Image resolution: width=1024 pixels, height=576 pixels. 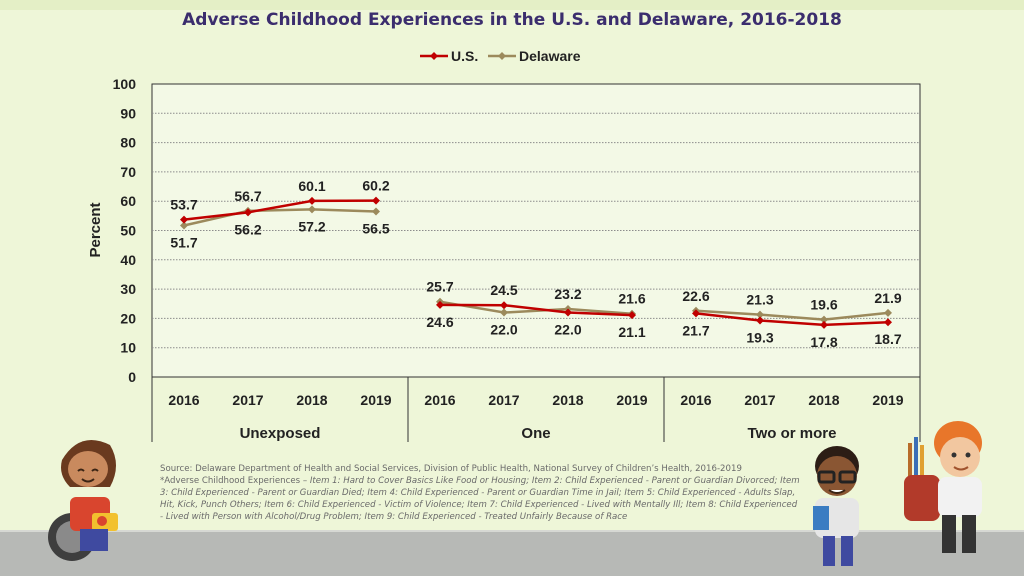 What do you see at coordinates (128, 318) in the screenshot?
I see `y-tick-label: 20` at bounding box center [128, 318].